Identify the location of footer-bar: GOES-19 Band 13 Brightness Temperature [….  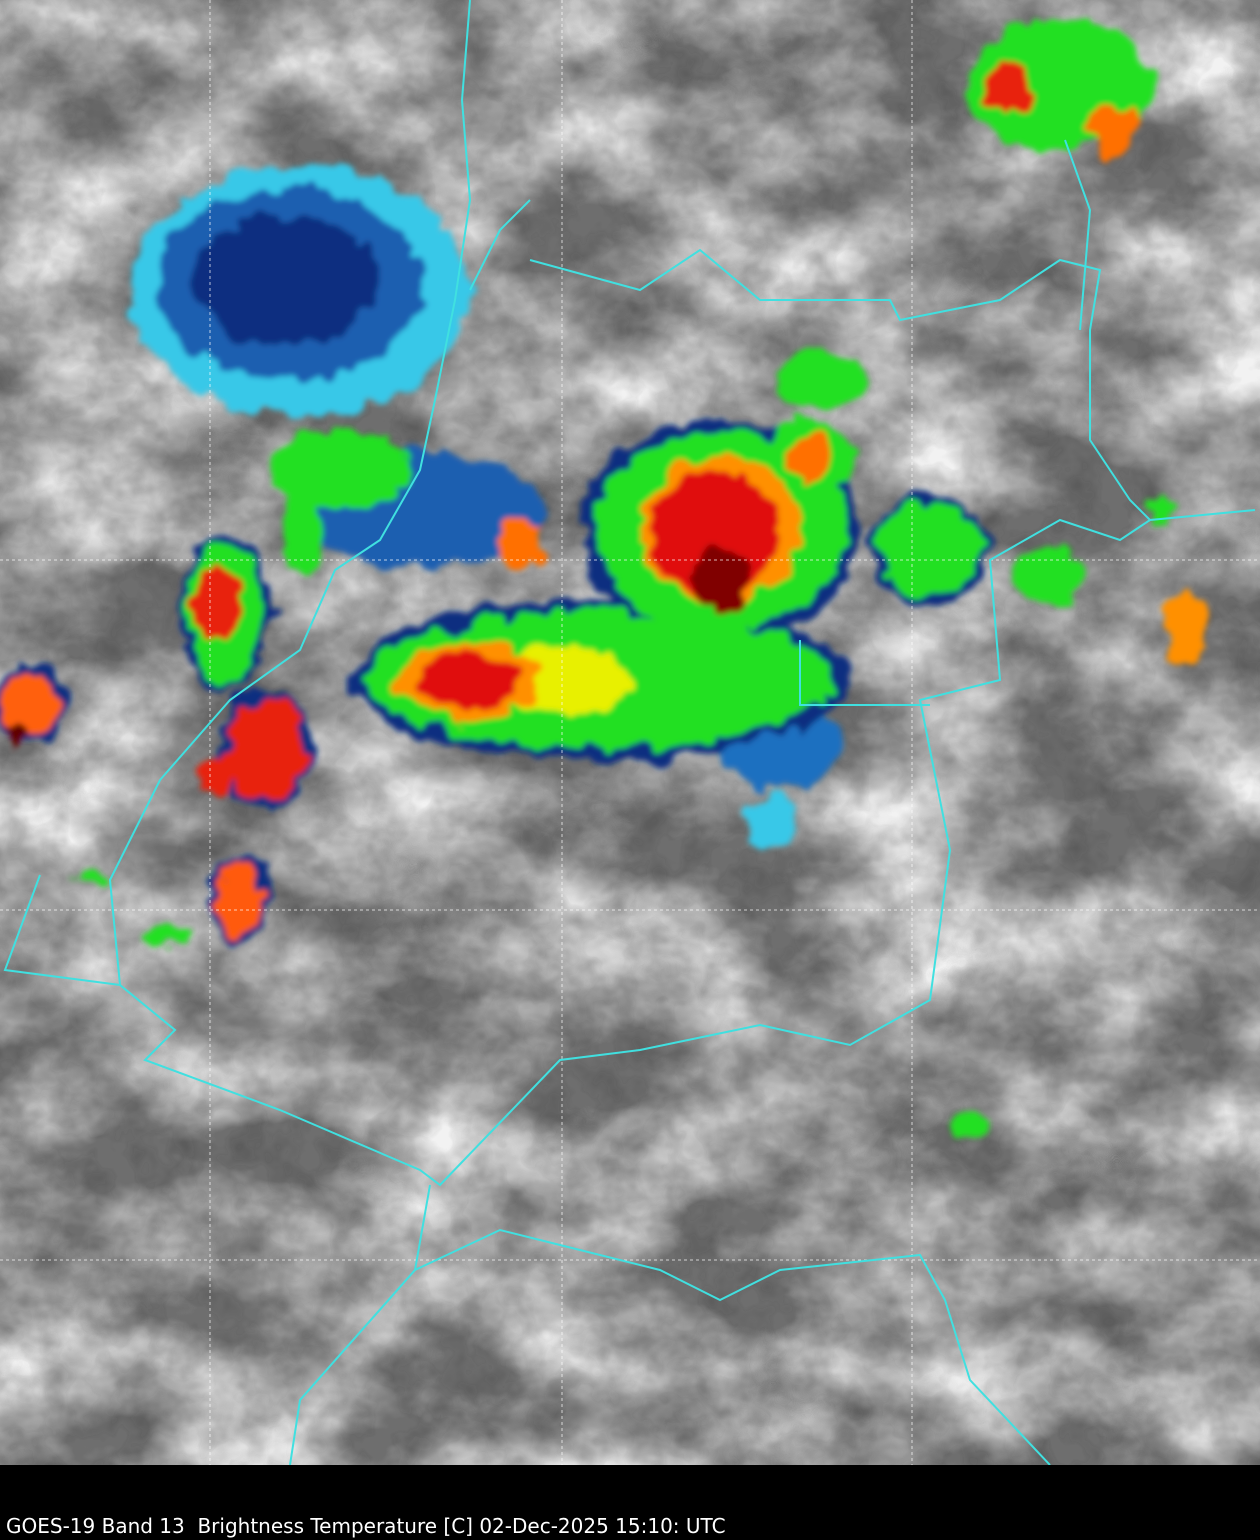
(630, 1502).